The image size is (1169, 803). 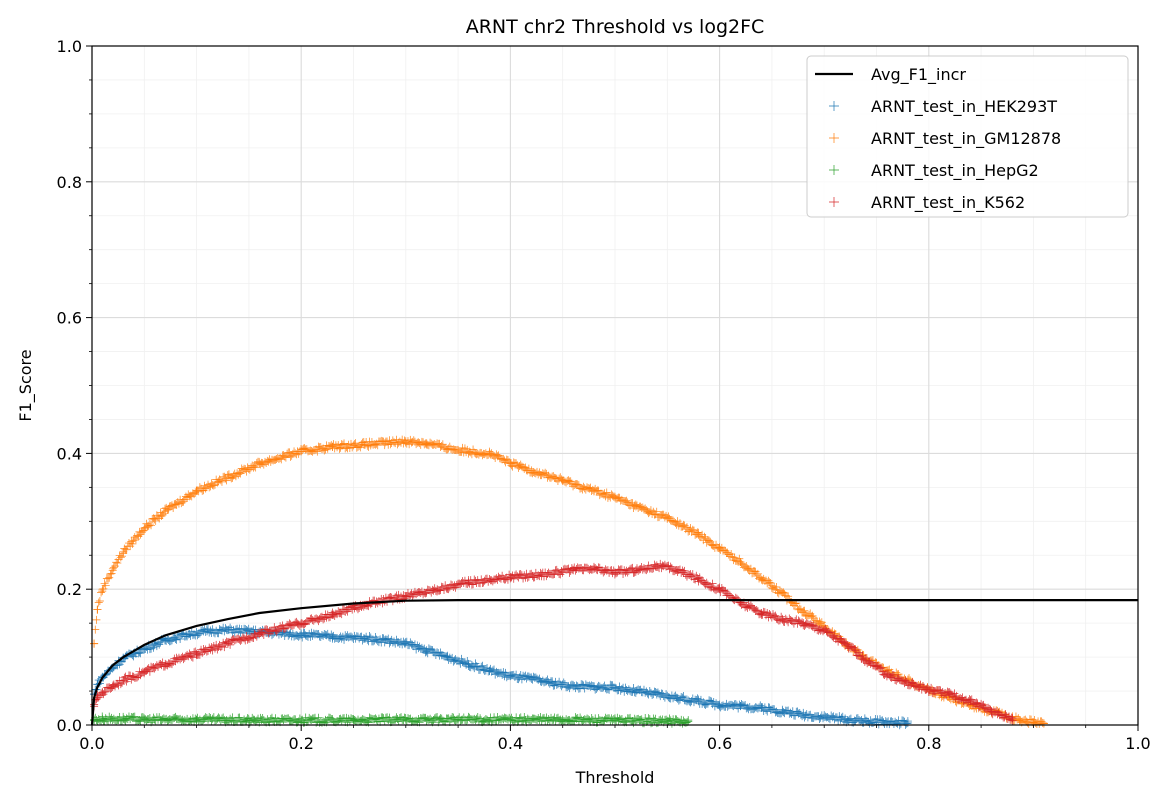 I want to click on legend-item: ARNT_test_in_HepG2, so click(x=934, y=171).